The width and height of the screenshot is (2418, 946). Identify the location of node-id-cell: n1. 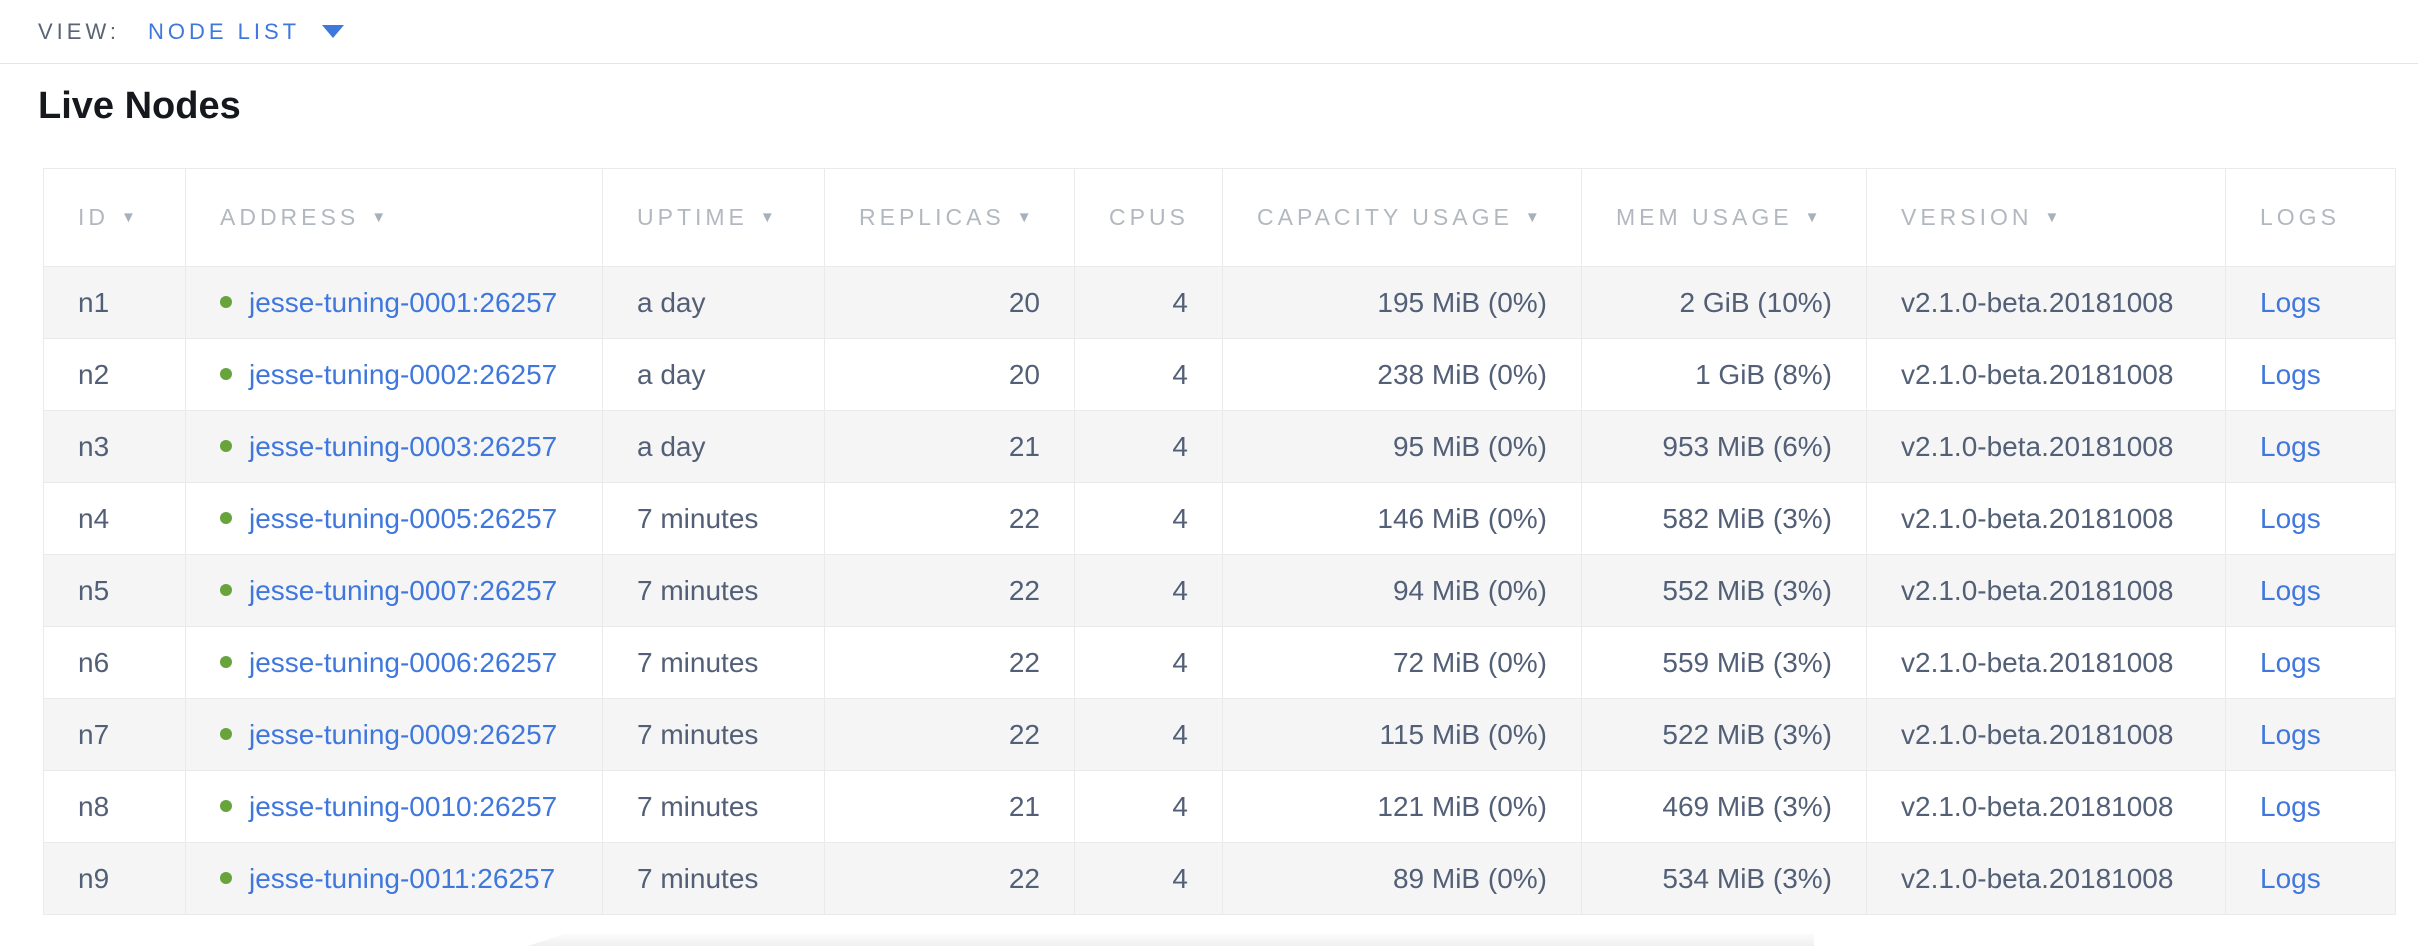
(114, 302).